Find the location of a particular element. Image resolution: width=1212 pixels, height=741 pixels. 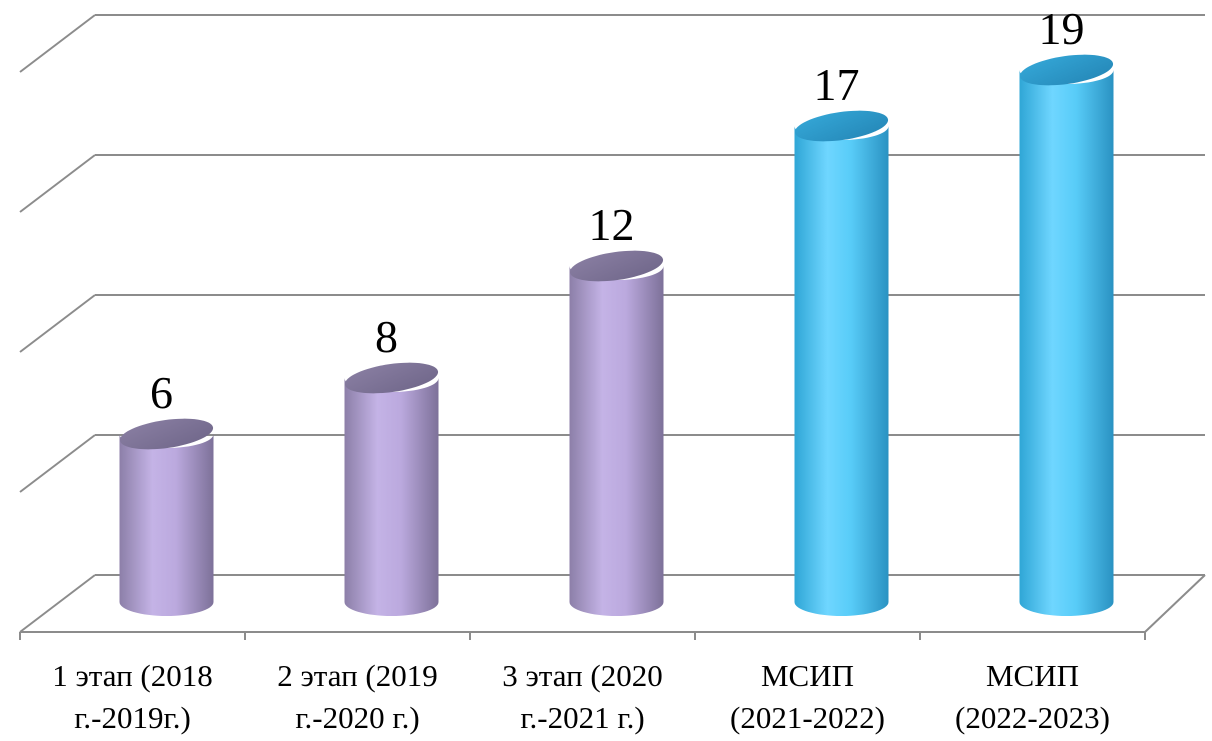

category-label: (2021-2022) is located at coordinates (807, 717).